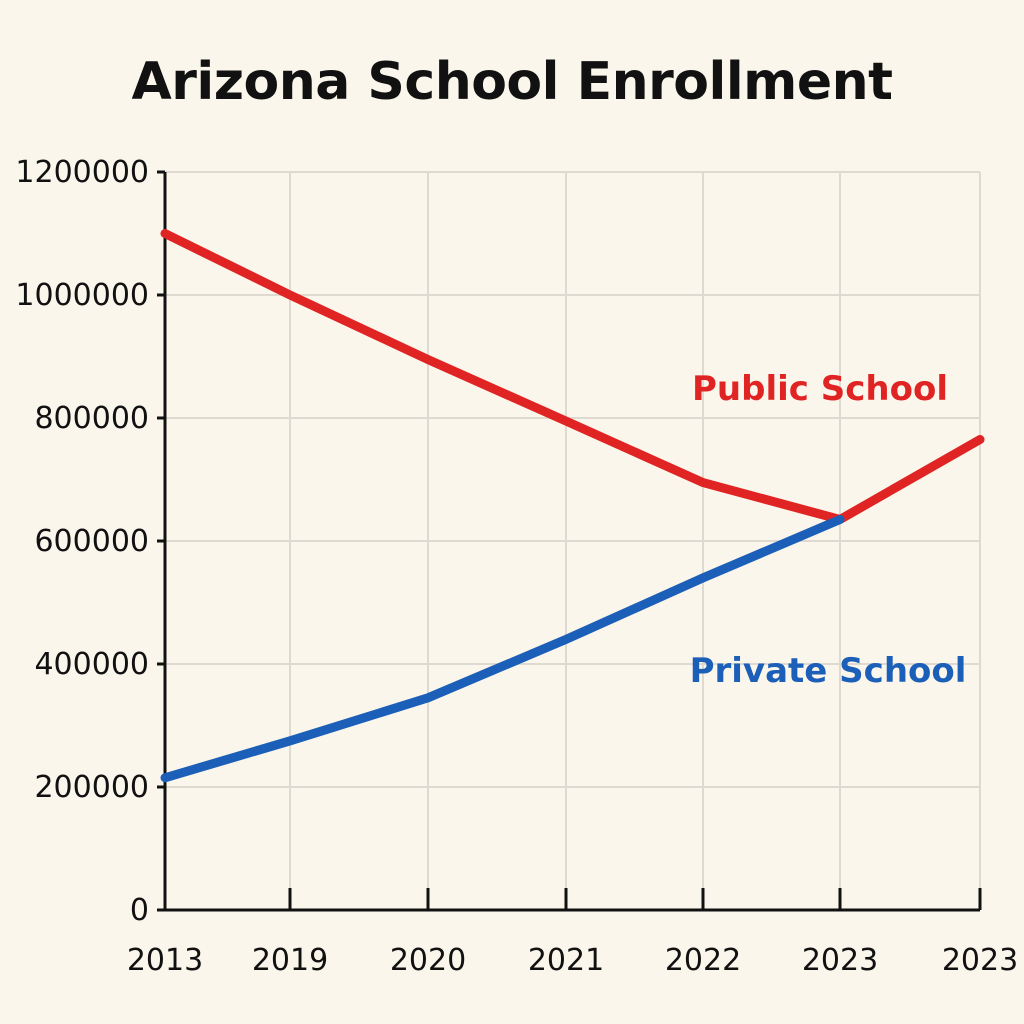 This screenshot has height=1024, width=1024. Describe the element at coordinates (139, 910) in the screenshot. I see `y-tick-label: 0` at that location.